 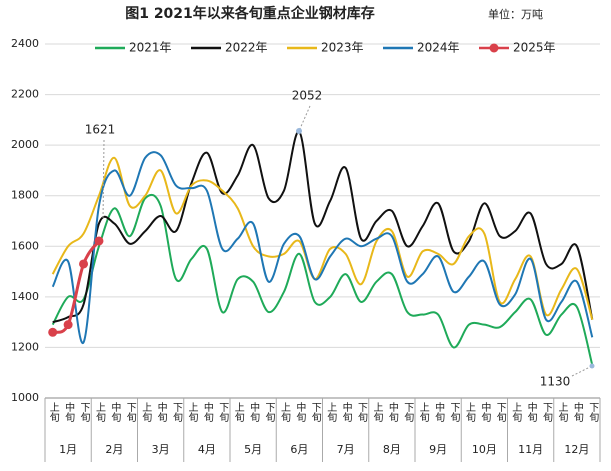 What do you see at coordinates (576, 449) in the screenshot?
I see `month-label: 12月` at bounding box center [576, 449].